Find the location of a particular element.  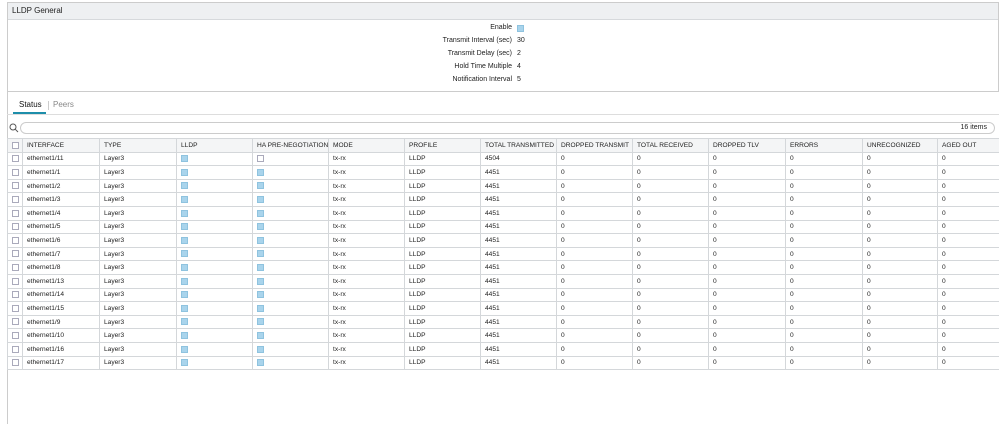

tab: Peers is located at coordinates (63, 104).